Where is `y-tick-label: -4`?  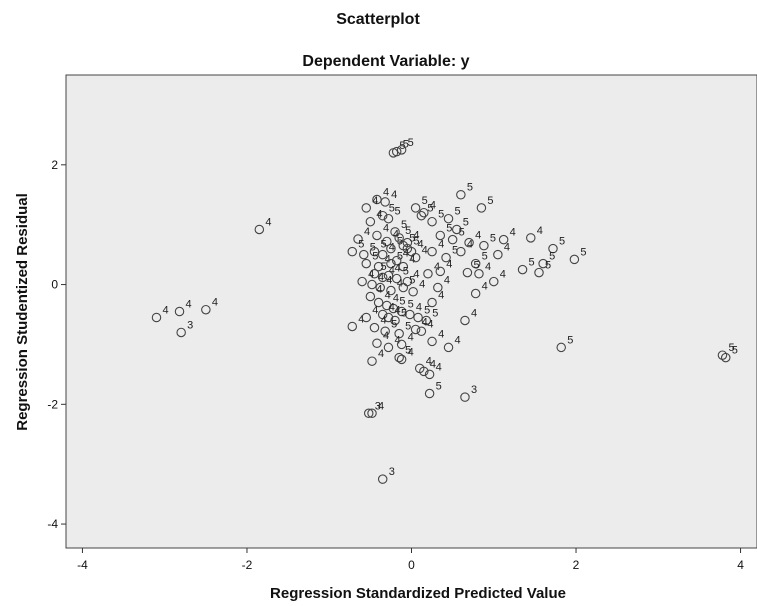
y-tick-label: -4 is located at coordinates (52, 524).